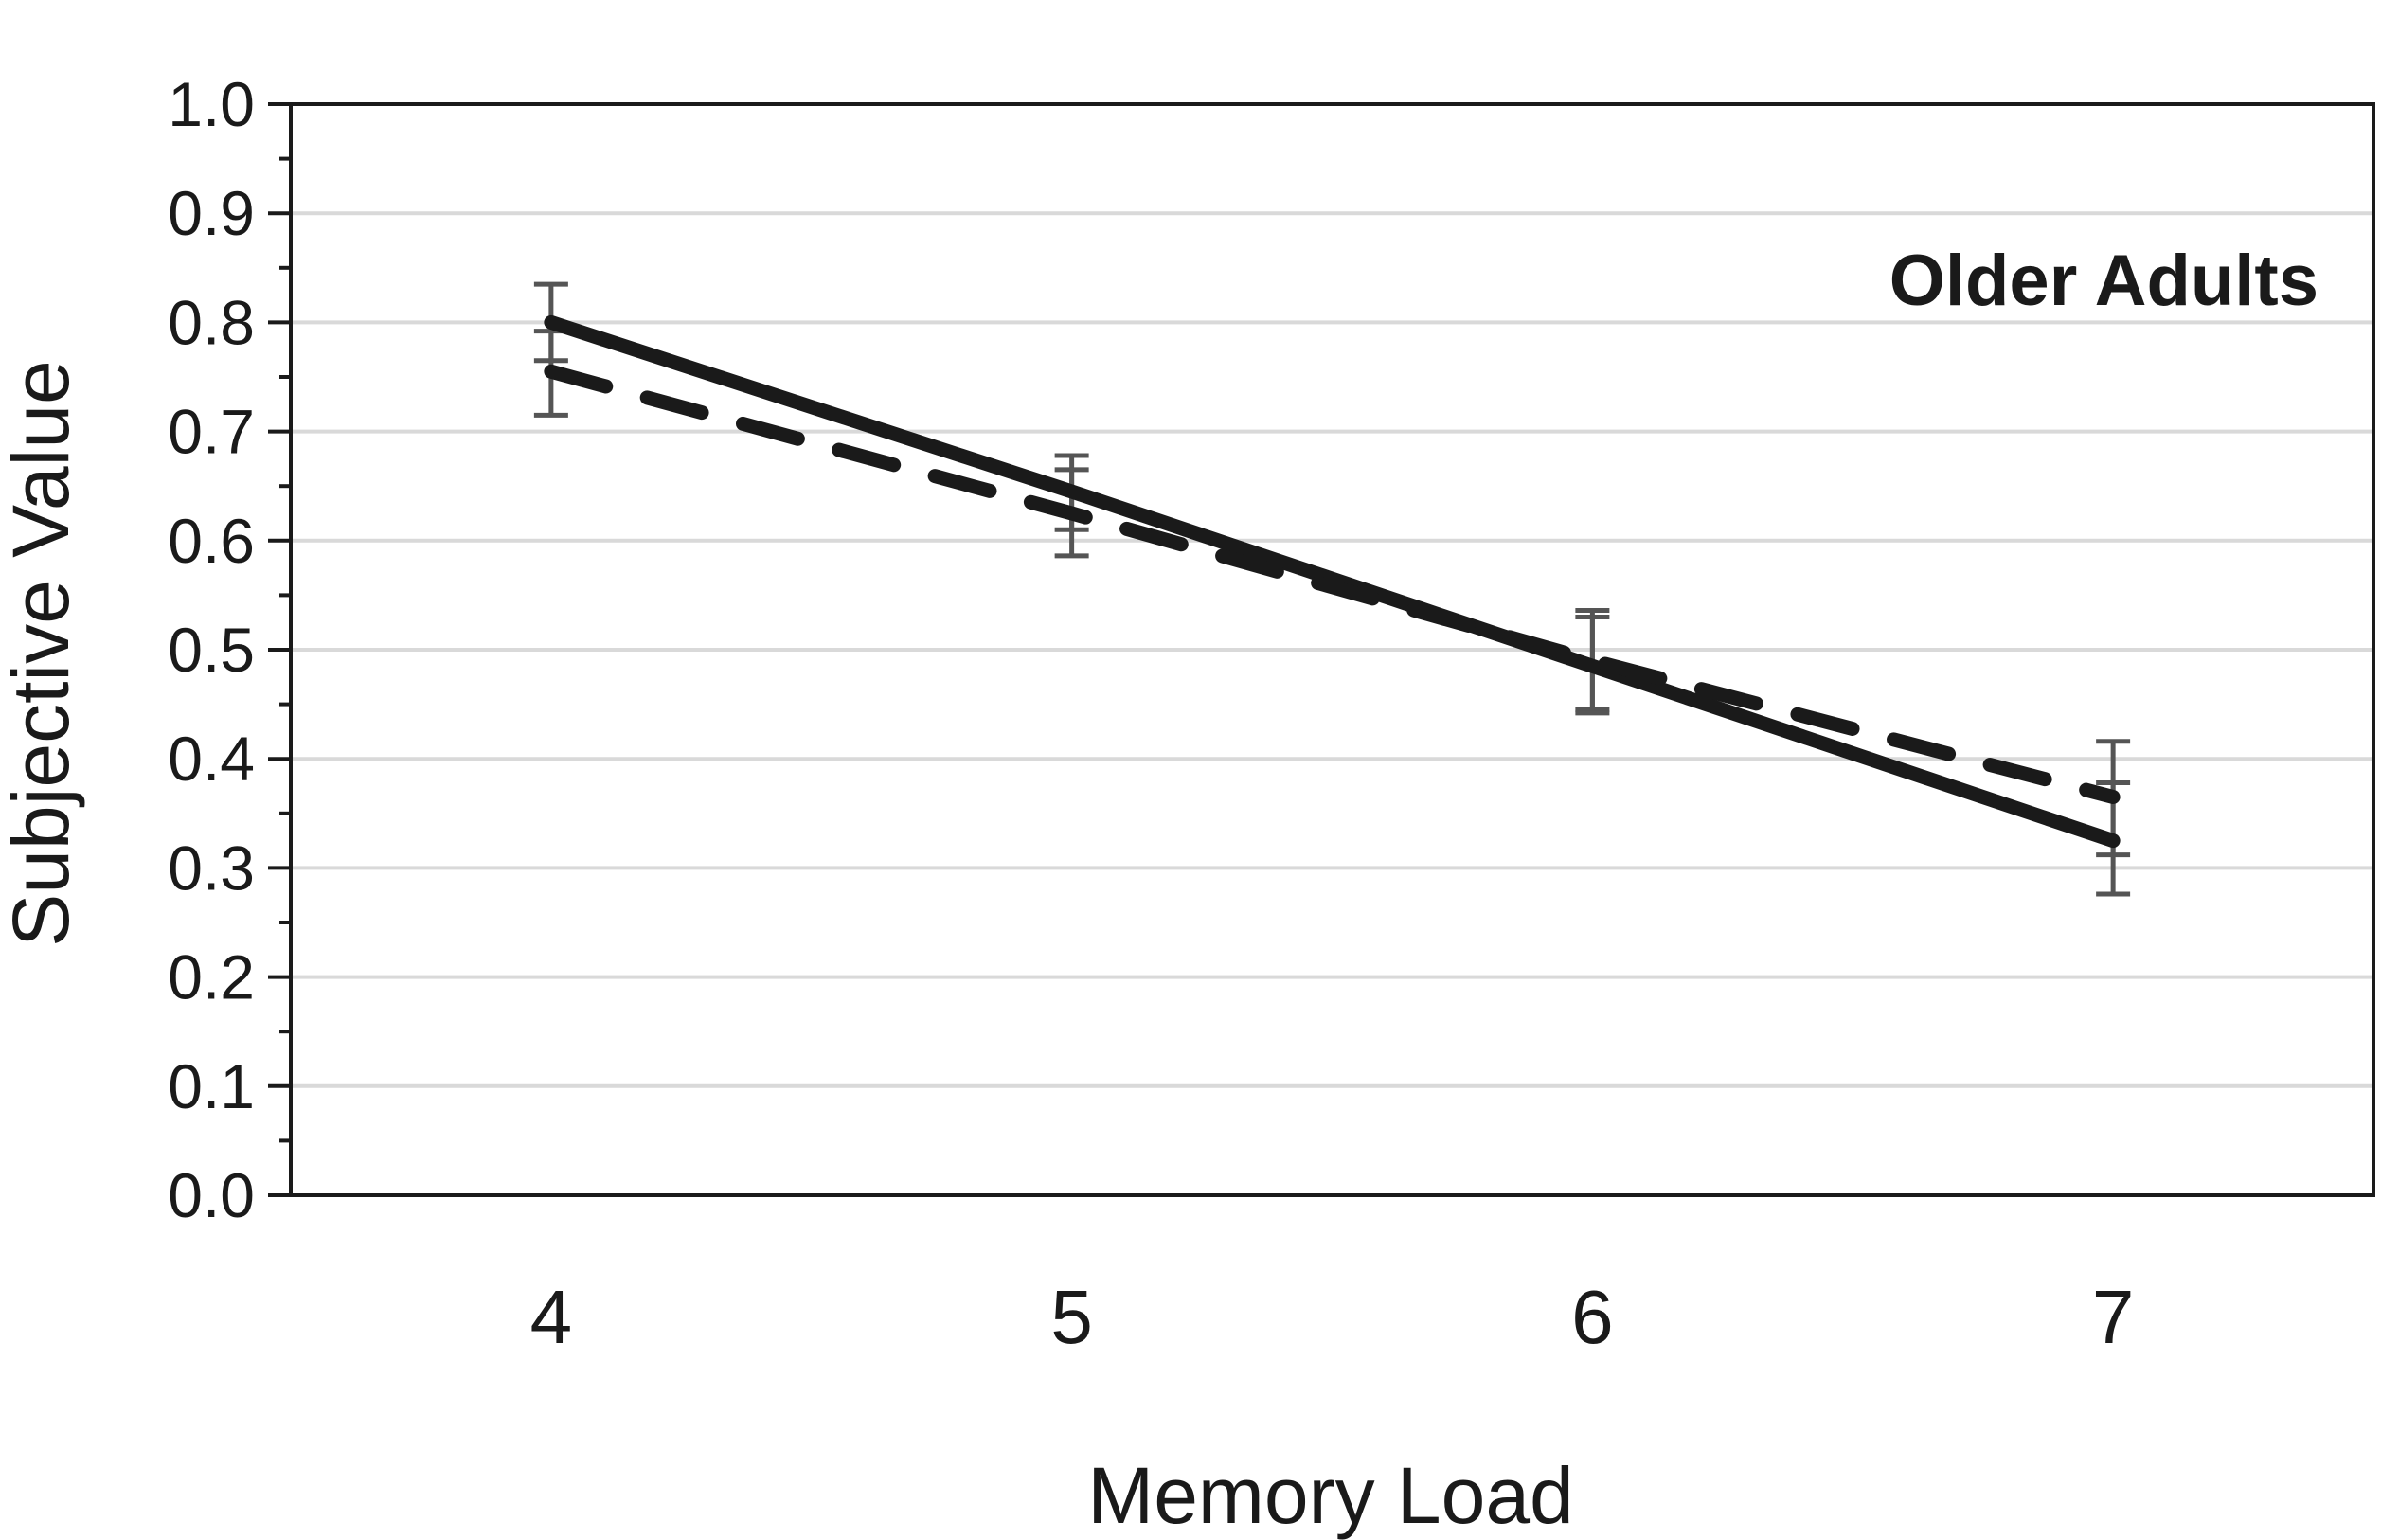 This screenshot has height=1540, width=2381. Describe the element at coordinates (212, 104) in the screenshot. I see `y-tick-label: 1.0` at that location.